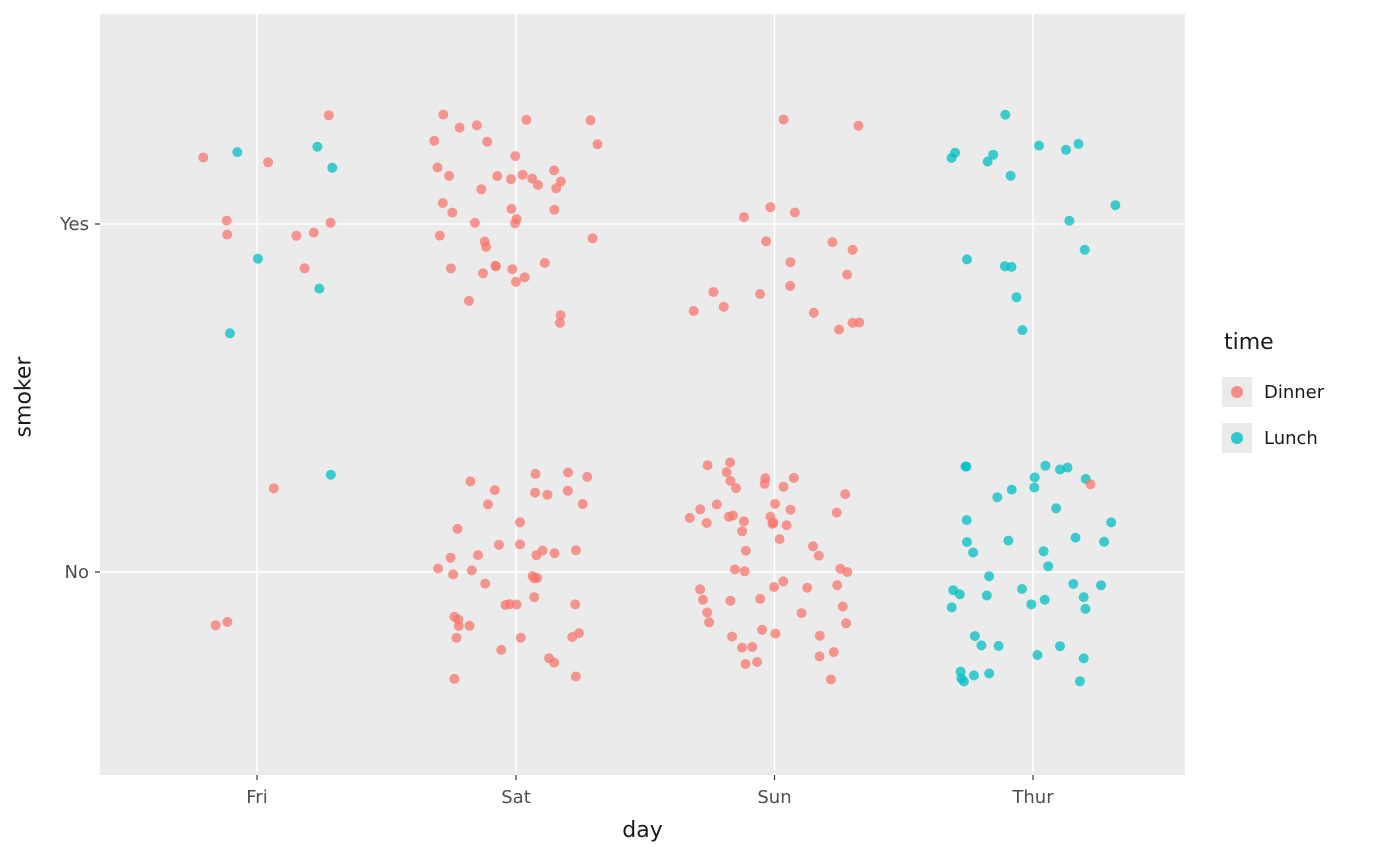  Describe the element at coordinates (1273, 438) in the screenshot. I see `legend-entry-lunch: Lunch` at that location.